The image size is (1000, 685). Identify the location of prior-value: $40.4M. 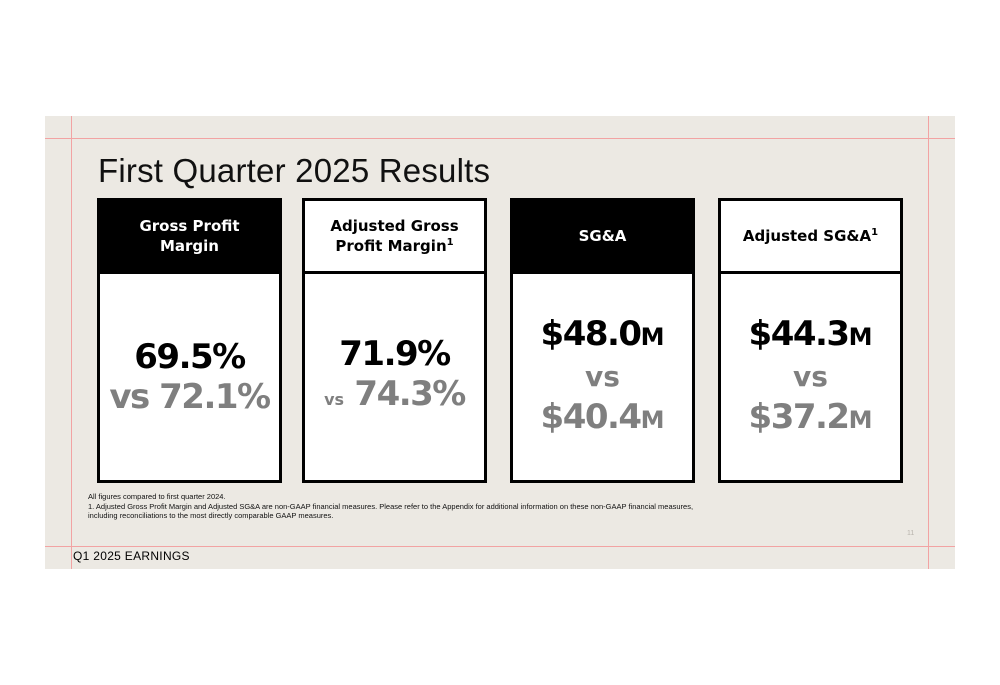
(603, 418).